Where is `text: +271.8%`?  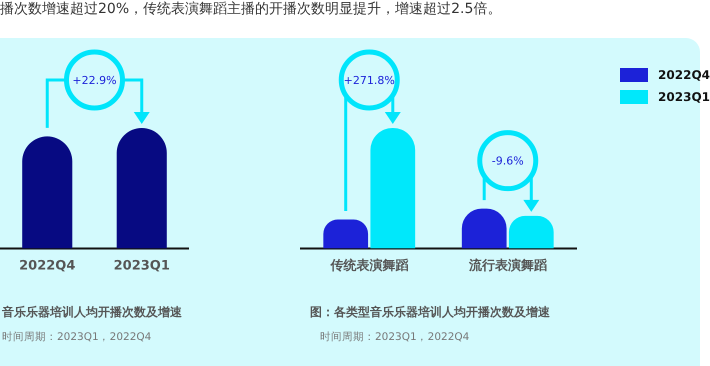
text: +271.8% is located at coordinates (369, 80).